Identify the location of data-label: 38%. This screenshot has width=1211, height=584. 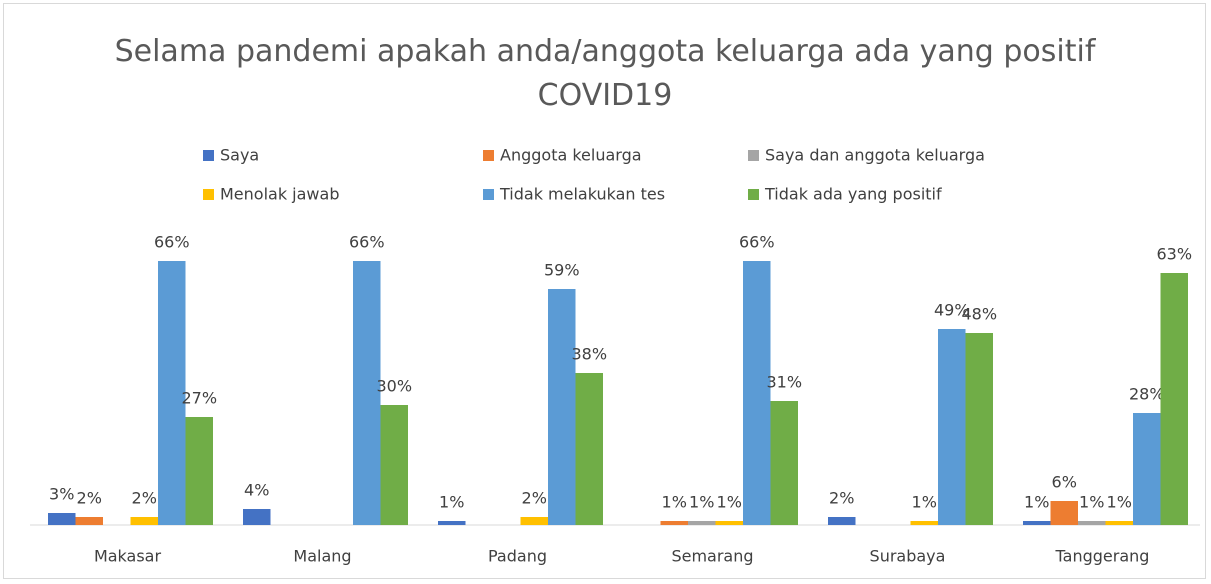
(589, 354).